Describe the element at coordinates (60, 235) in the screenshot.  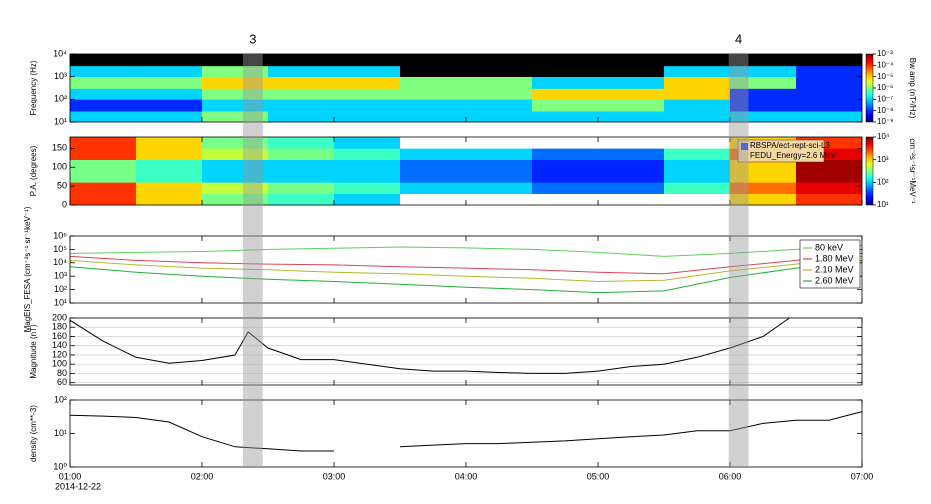
I see `y-tick-label: 10⁶` at that location.